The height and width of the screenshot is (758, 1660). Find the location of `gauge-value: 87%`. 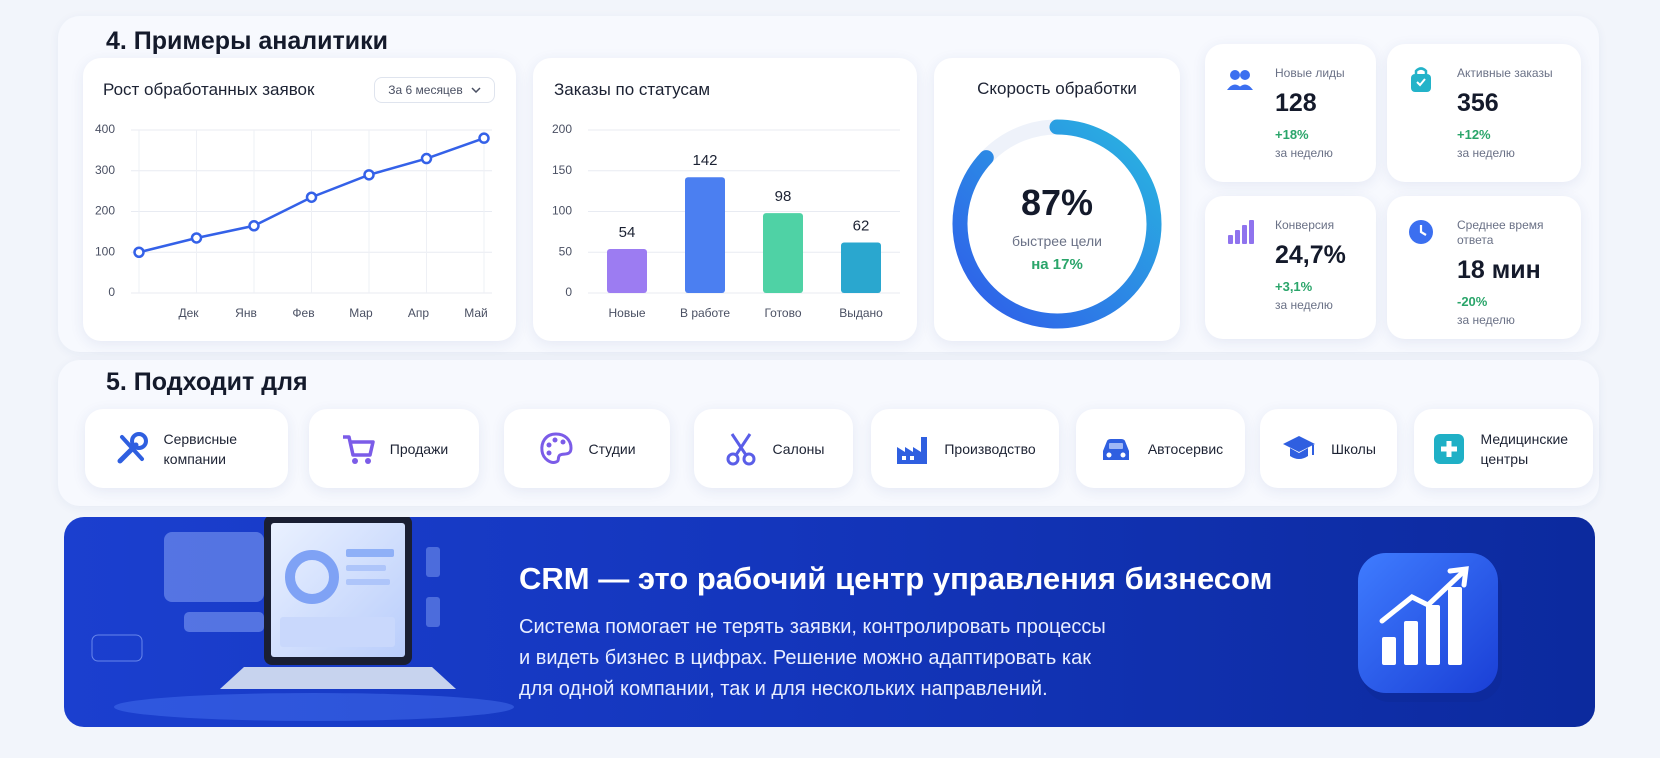

gauge-value: 87% is located at coordinates (1057, 202).